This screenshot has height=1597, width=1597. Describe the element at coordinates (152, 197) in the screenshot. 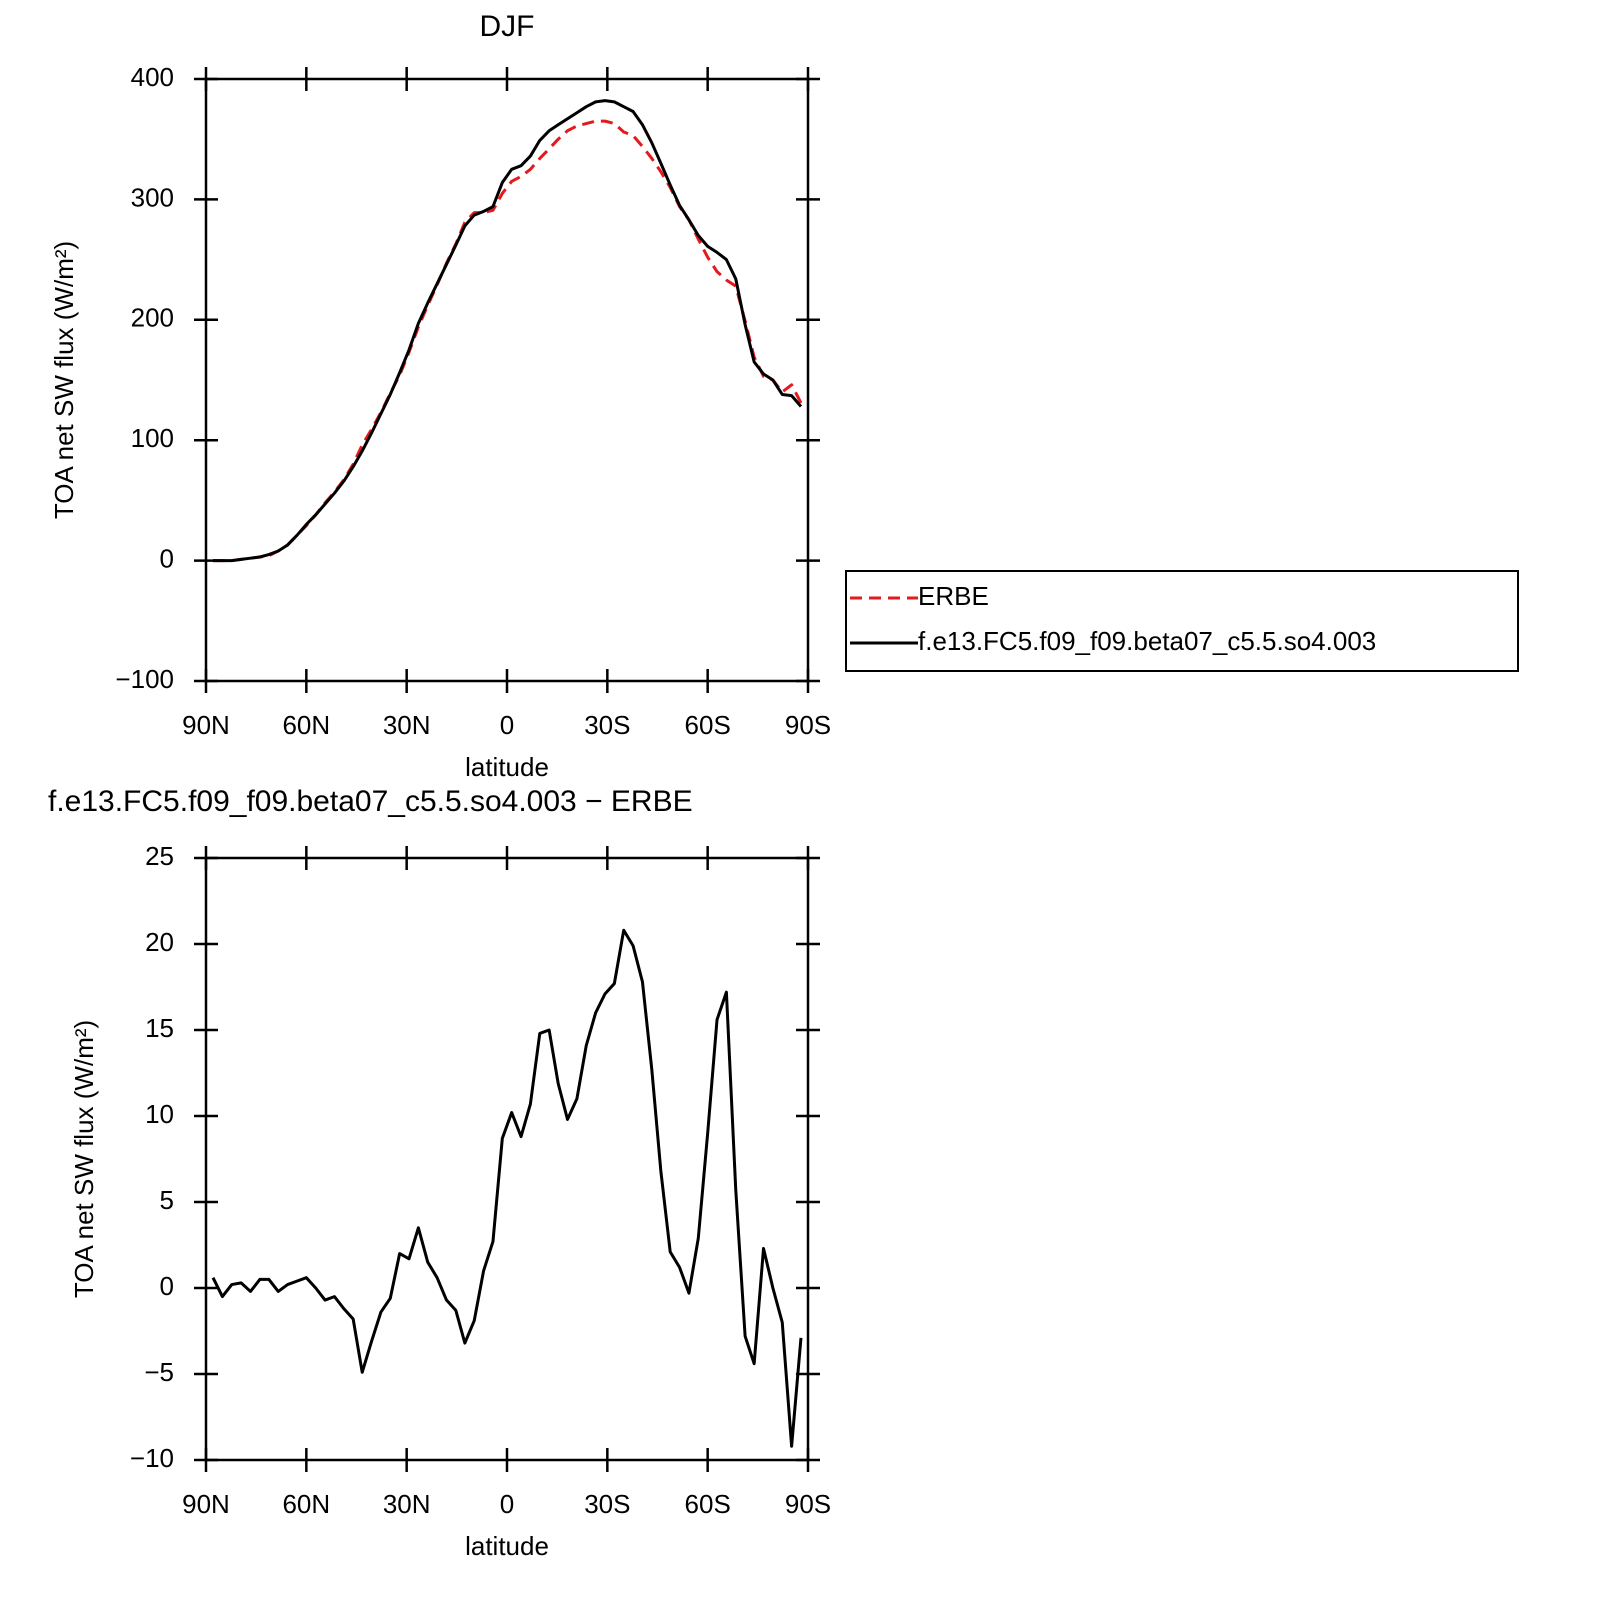

I see `y-tick-label: 300` at that location.